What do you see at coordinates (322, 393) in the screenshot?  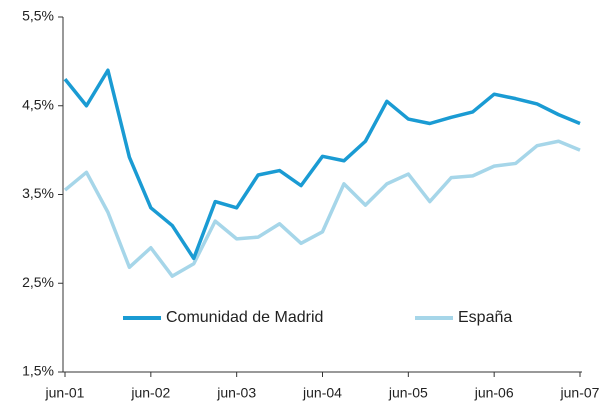 I see `x-tick-label: jun-04` at bounding box center [322, 393].